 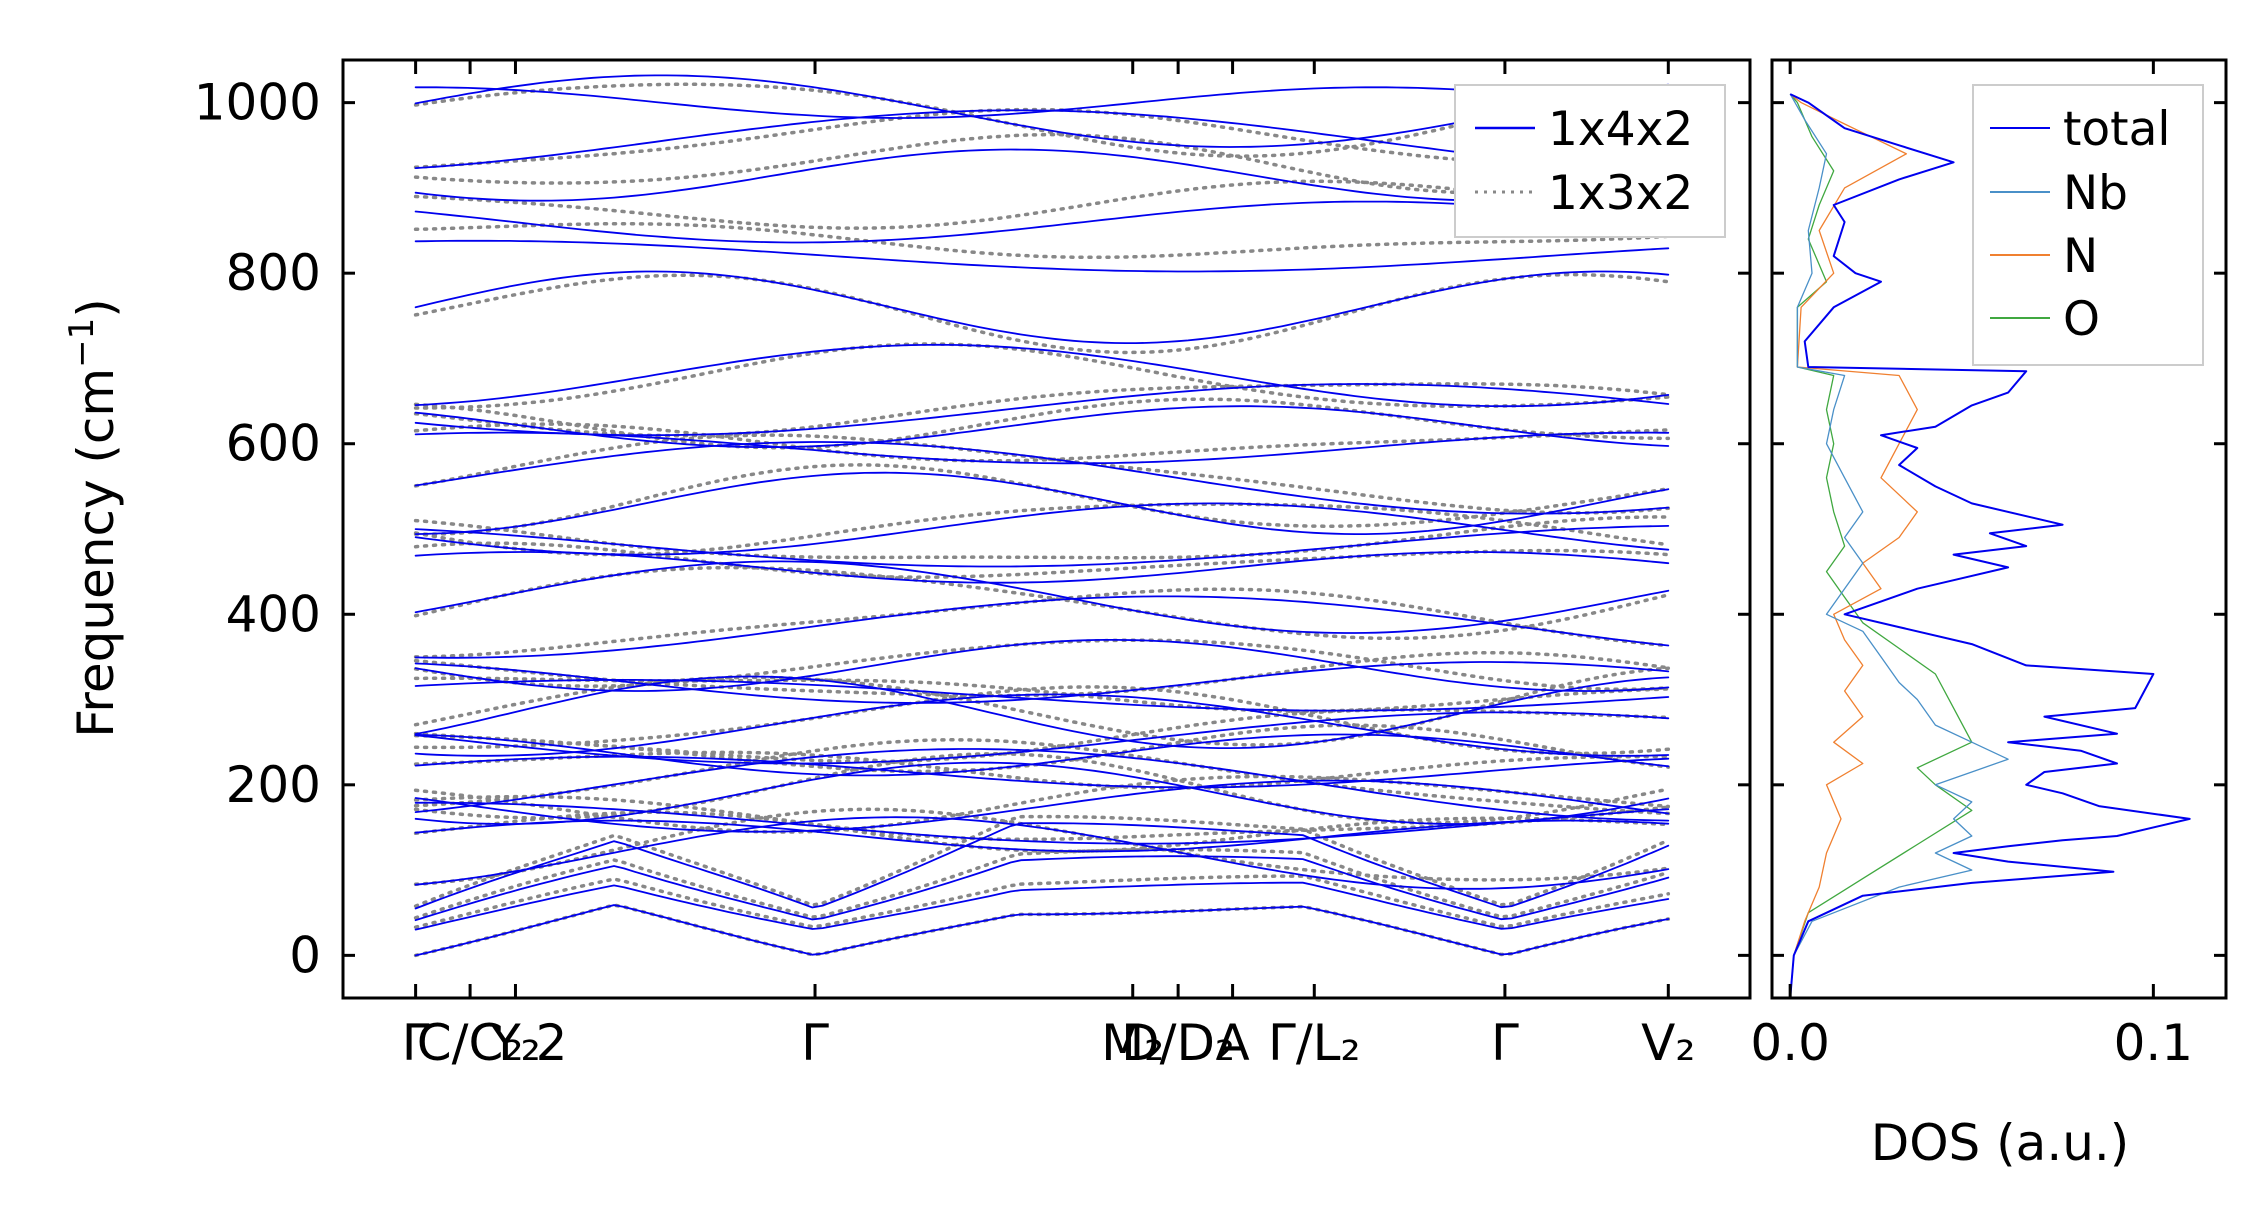 I want to click on x-tick-label: Y₂, so click(x=515, y=1043).